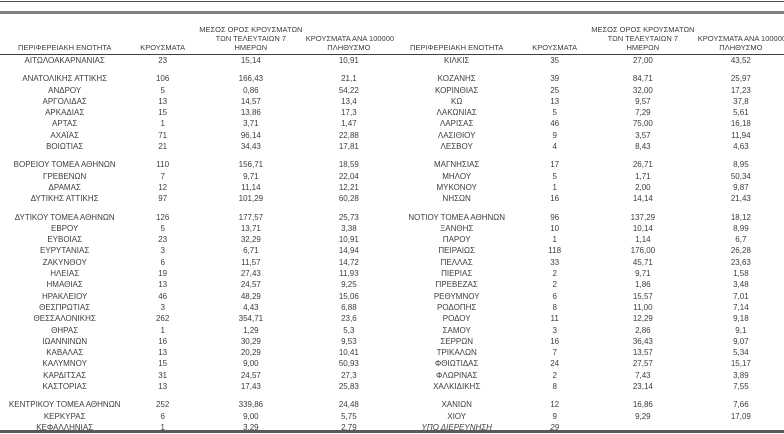 Image resolution: width=784 pixels, height=434 pixels. What do you see at coordinates (348, 199) in the screenshot?
I see `per100k-cell: 60,28` at bounding box center [348, 199].